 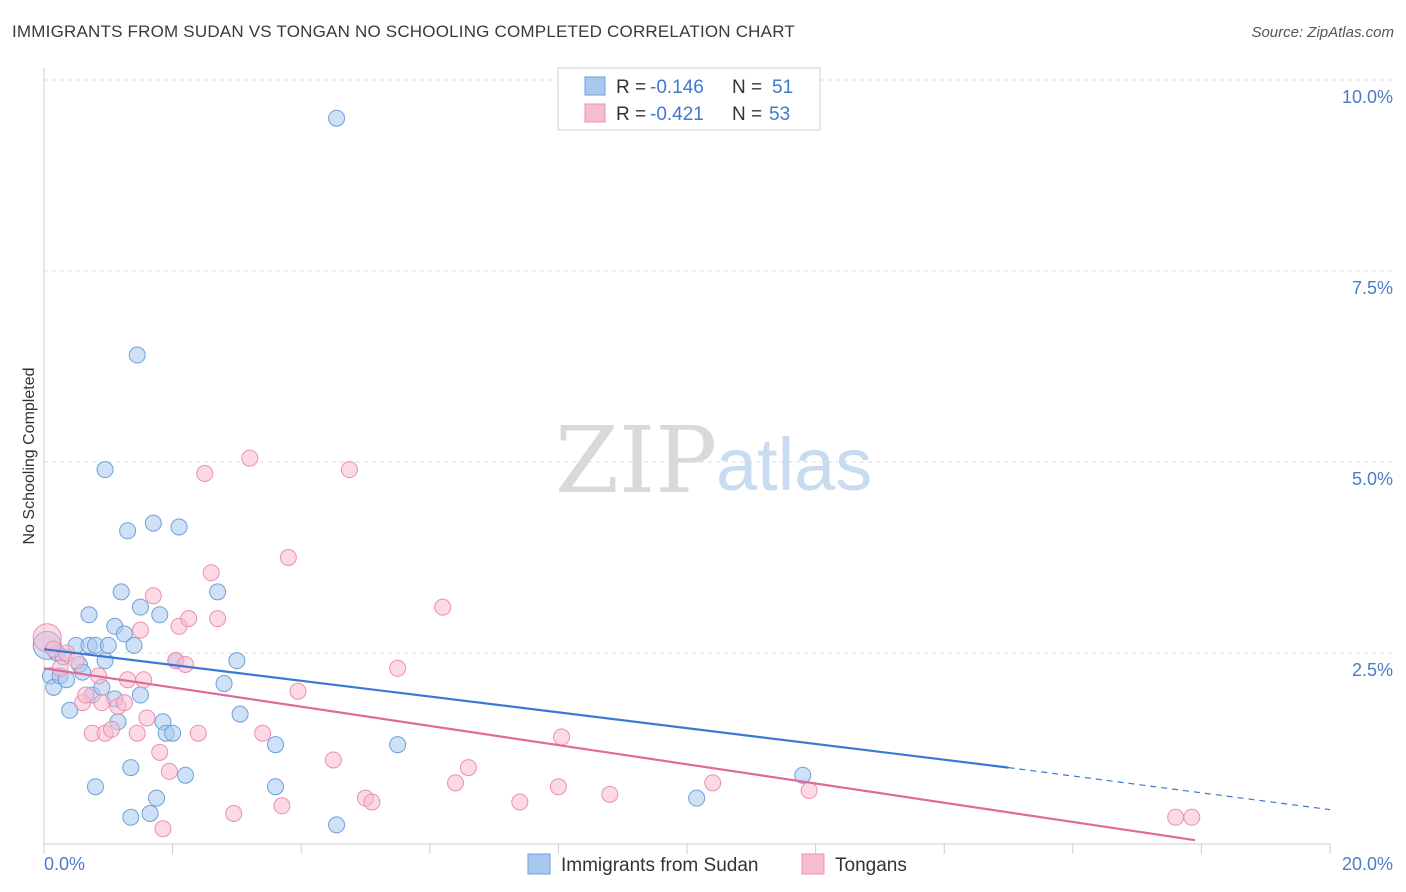 What do you see at coordinates (871, 865) in the screenshot?
I see `bottom-label-tongans: Tongans` at bounding box center [871, 865].